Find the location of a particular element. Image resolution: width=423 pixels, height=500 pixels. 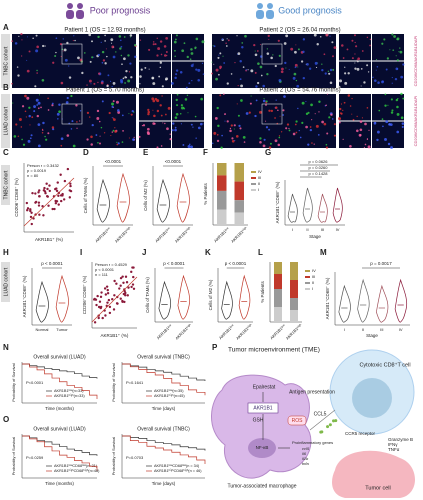

label: p = 0.1428 is located at coordinates (318, 173).